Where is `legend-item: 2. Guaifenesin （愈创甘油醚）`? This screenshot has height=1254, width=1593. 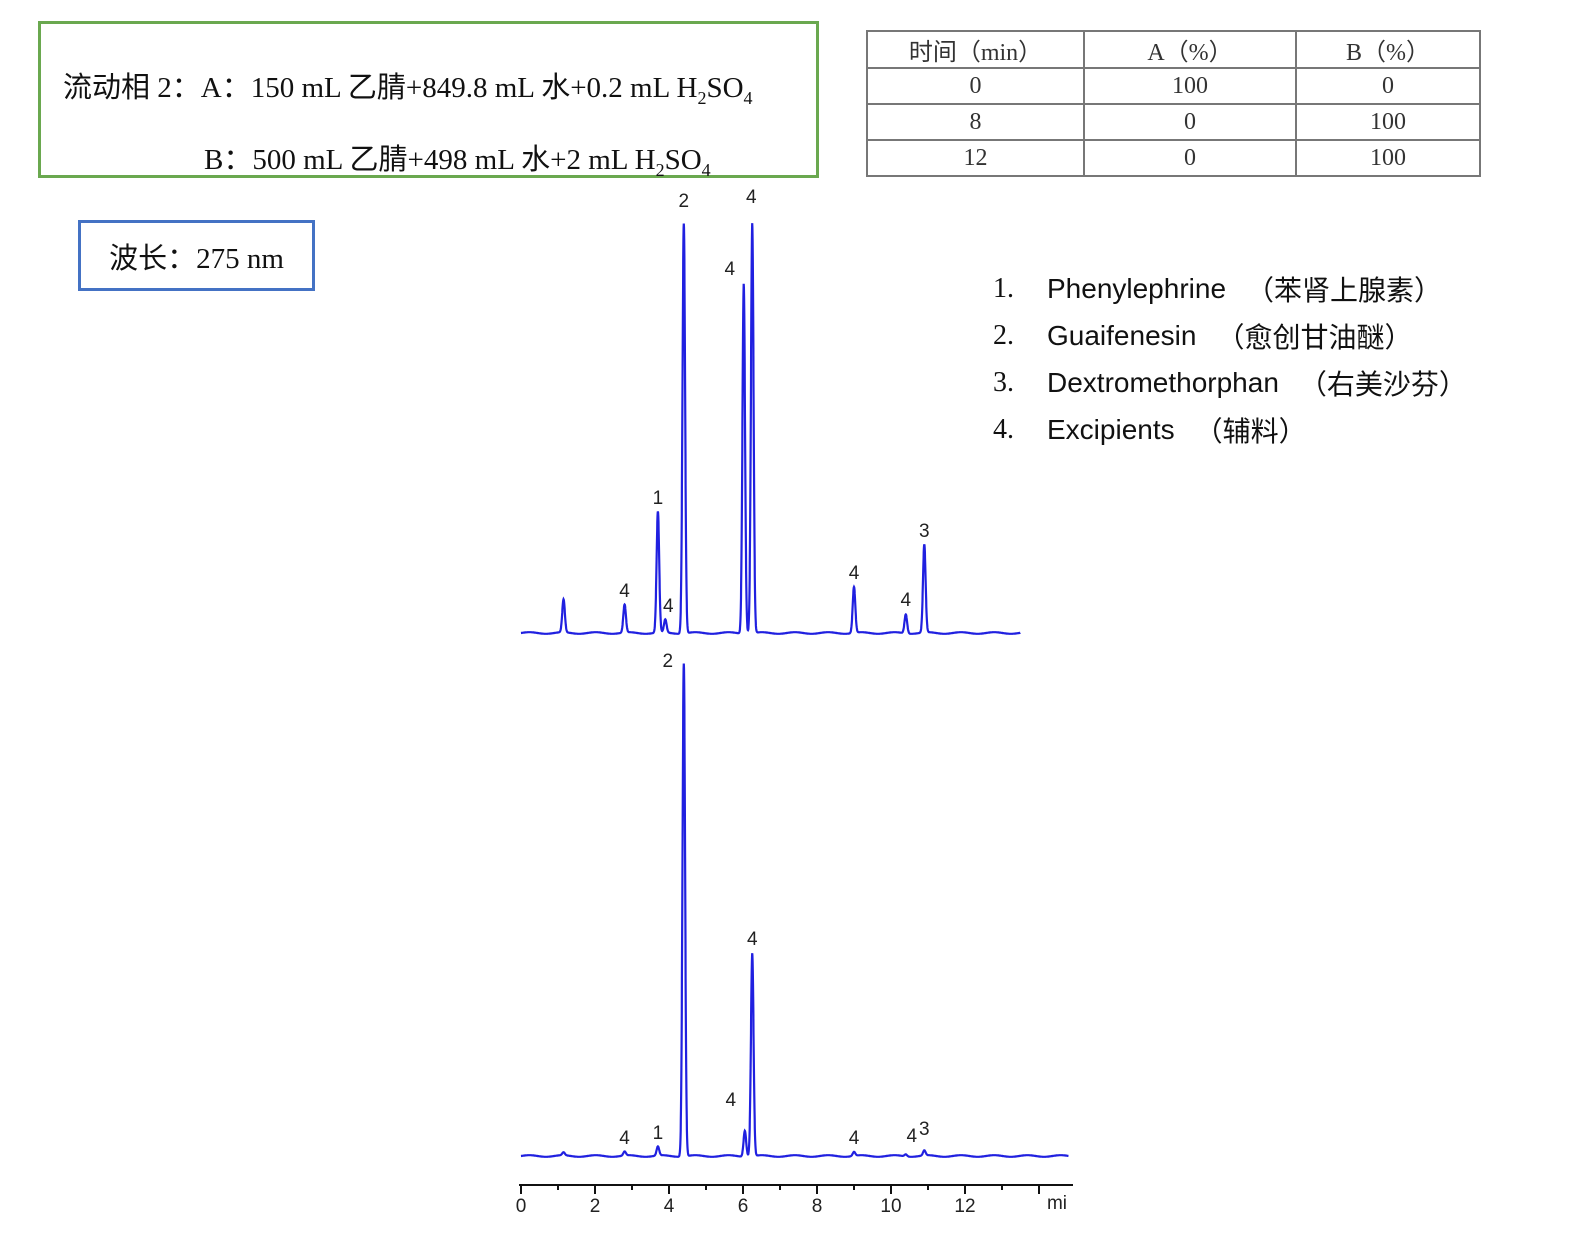
legend-item: 2. Guaifenesin （愈创甘油醚） is located at coordinates (1230, 335).